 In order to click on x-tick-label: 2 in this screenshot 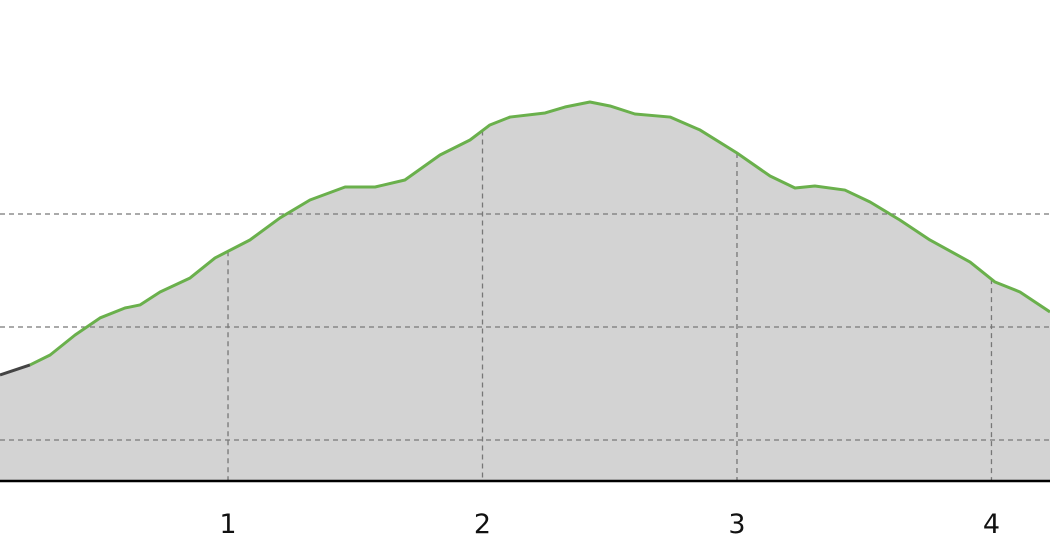, I will do `click(482, 524)`.